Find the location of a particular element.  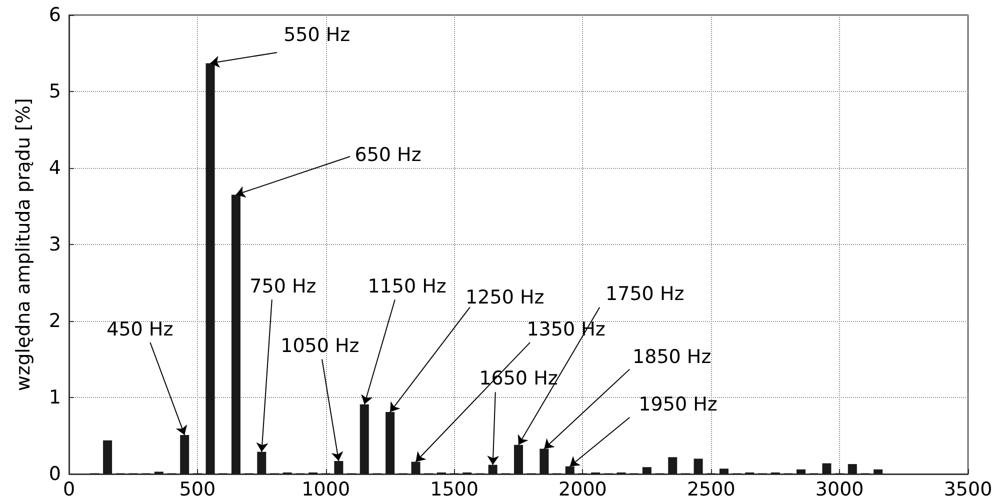

annotation: 450 Hz is located at coordinates (140, 329).